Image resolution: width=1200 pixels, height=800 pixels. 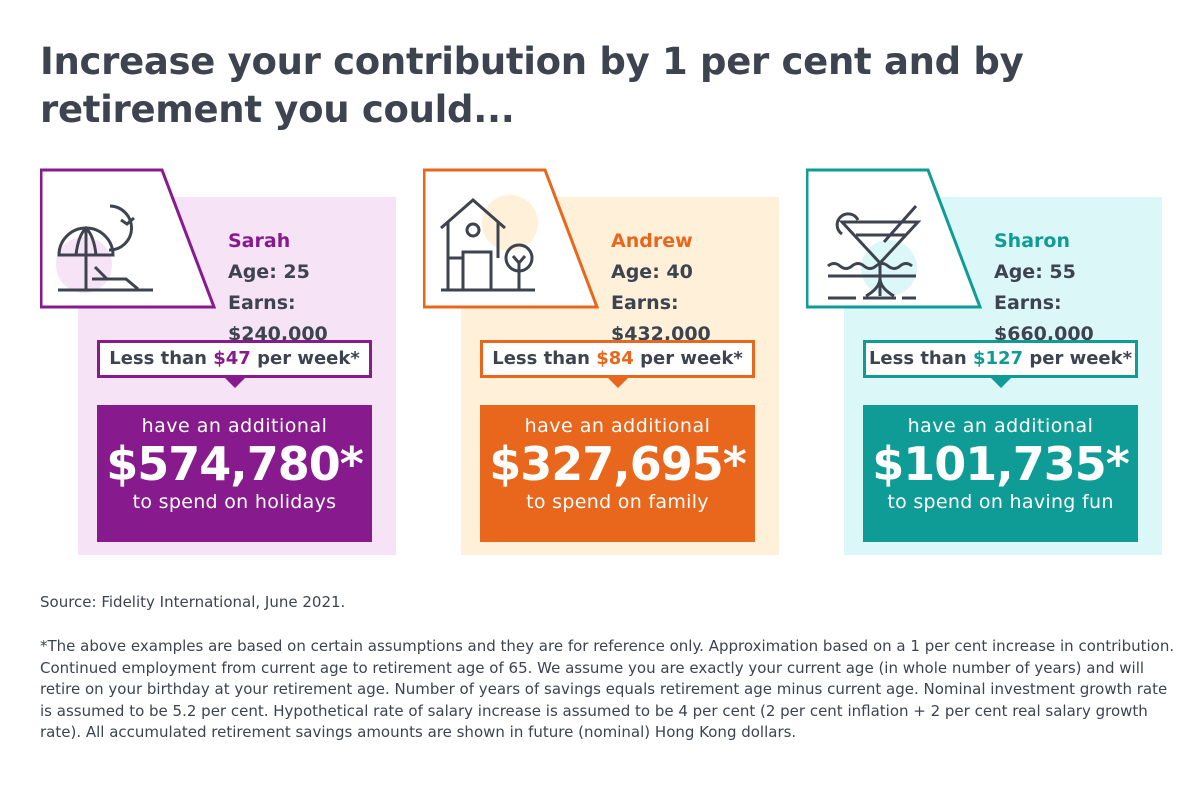 I want to click on person-info: Sharon Age: 55 Earns: $660,000, so click(x=1080, y=288).